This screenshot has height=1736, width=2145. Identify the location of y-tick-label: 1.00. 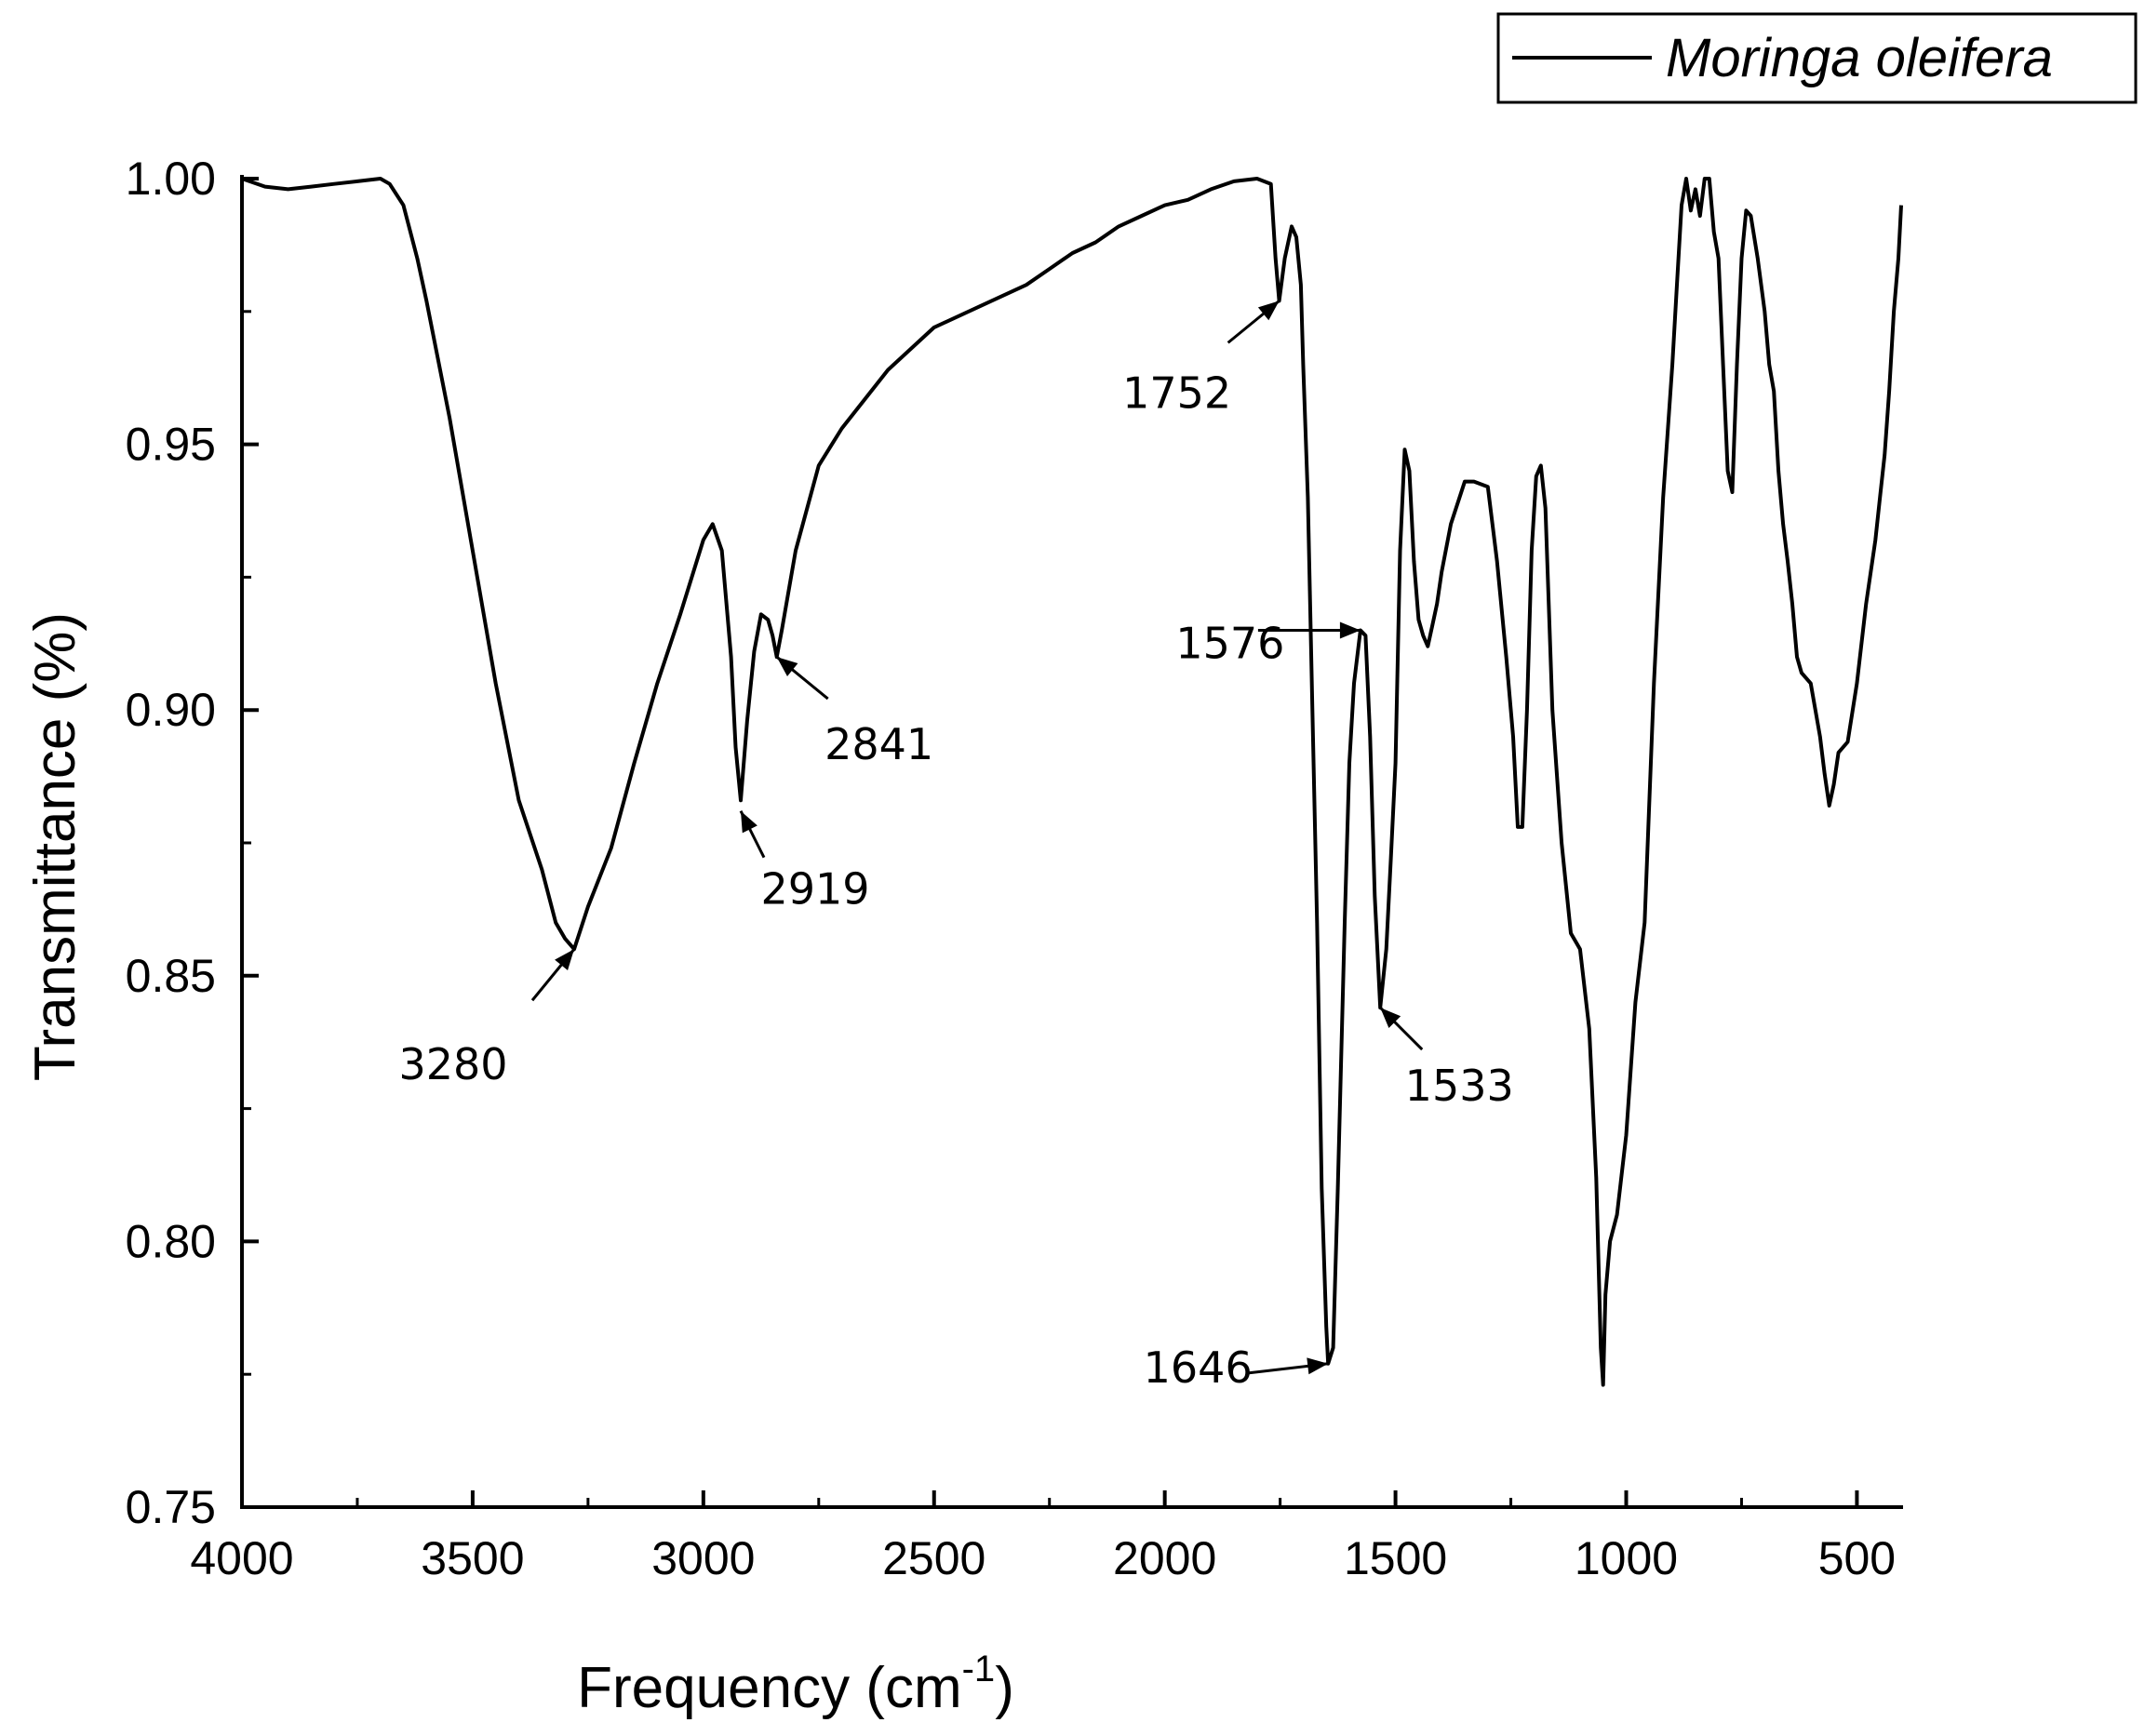
(171, 179).